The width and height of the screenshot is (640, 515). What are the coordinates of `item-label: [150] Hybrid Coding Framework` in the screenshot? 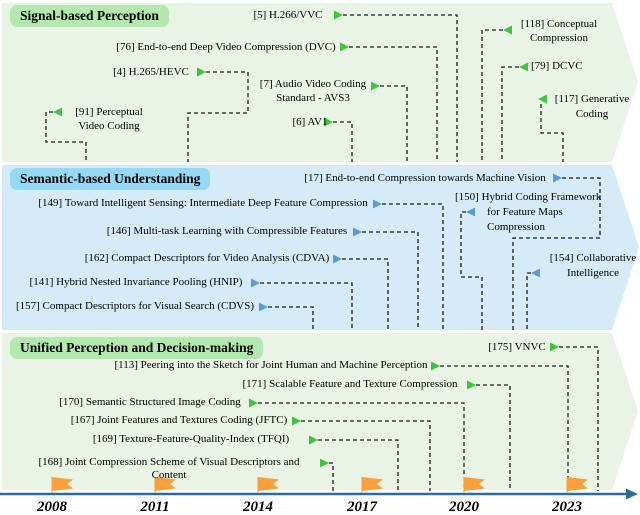 It's located at (528, 197).